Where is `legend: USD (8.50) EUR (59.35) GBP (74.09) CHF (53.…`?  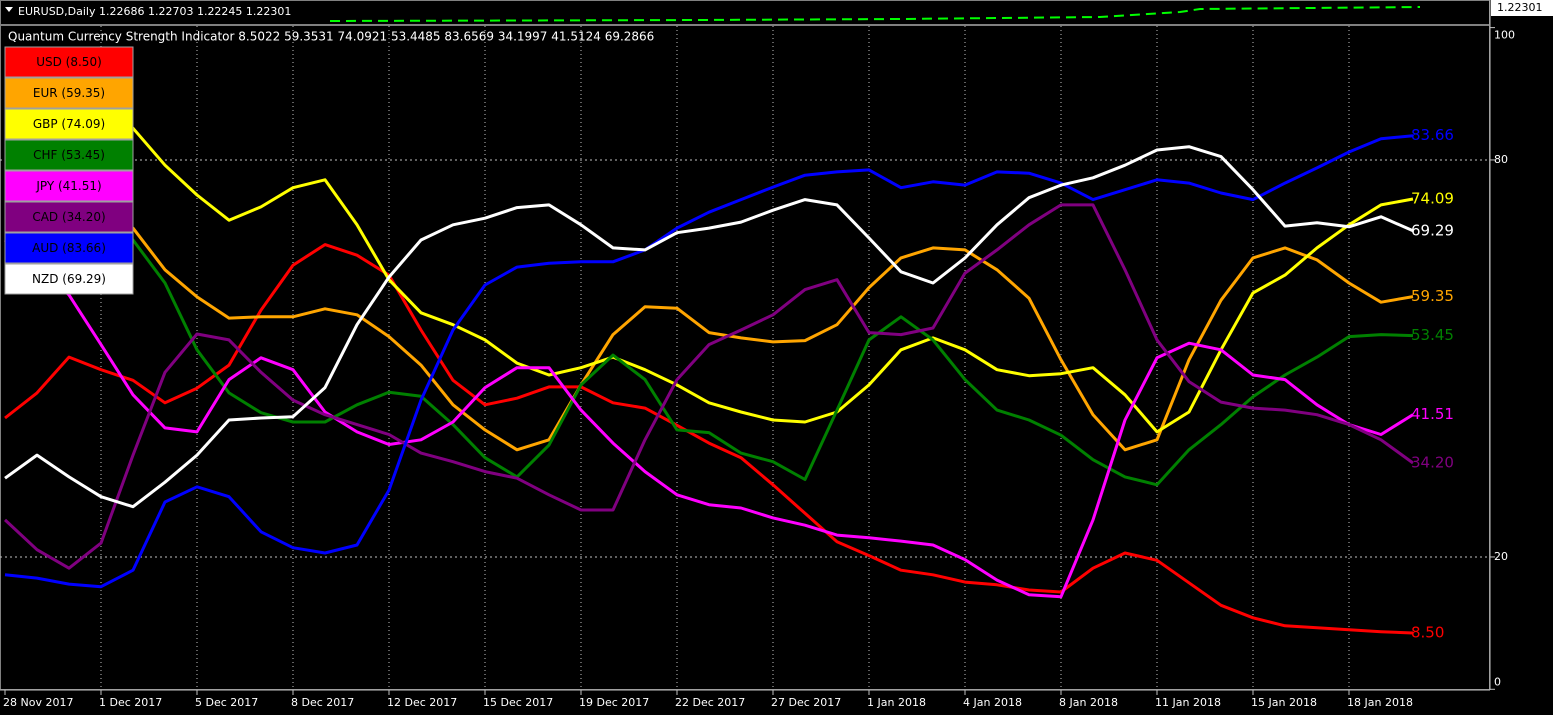 legend: USD (8.50) EUR (59.35) GBP (74.09) CHF (53.… is located at coordinates (69, 170).